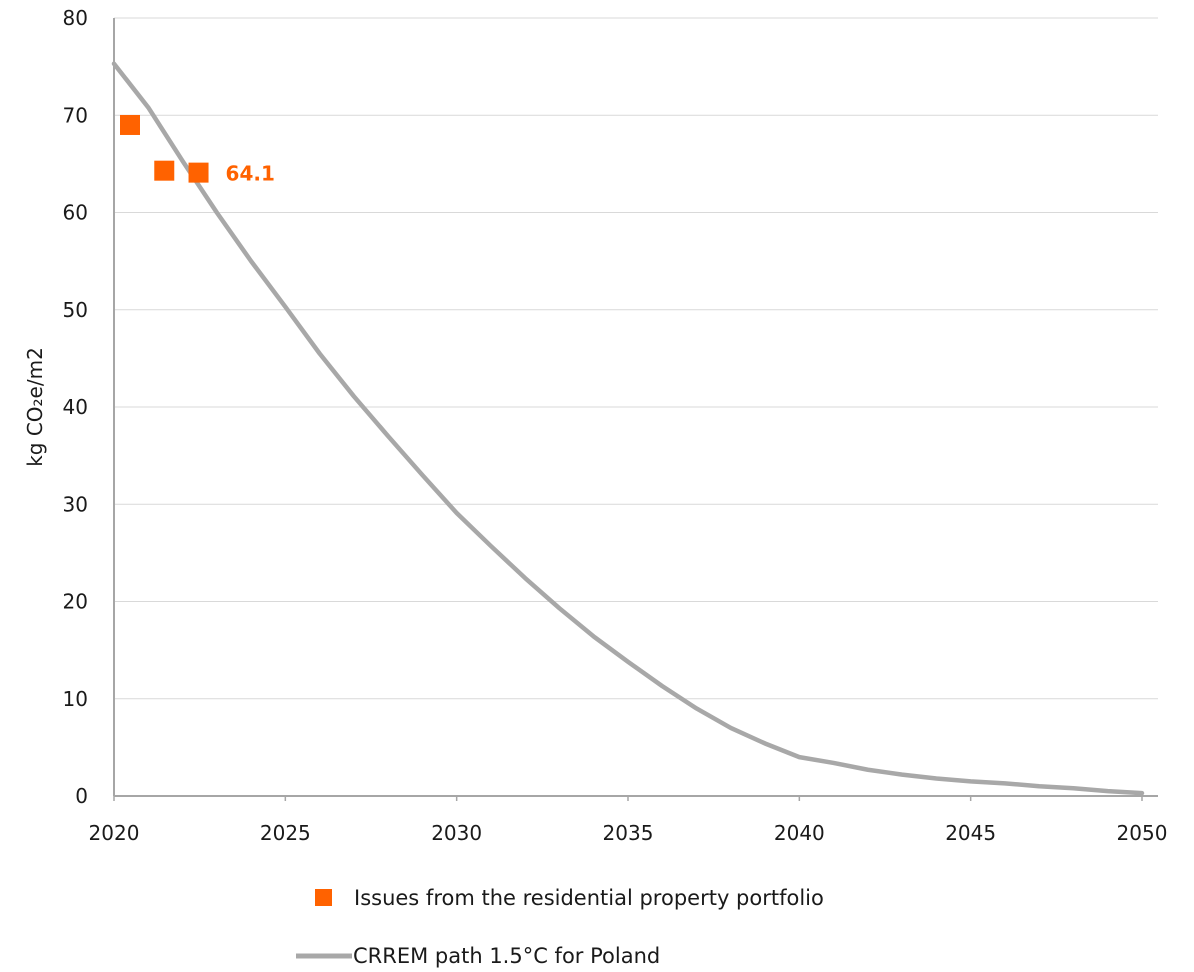 Image resolution: width=1194 pixels, height=972 pixels. I want to click on x-tick-label: 2020, so click(114, 833).